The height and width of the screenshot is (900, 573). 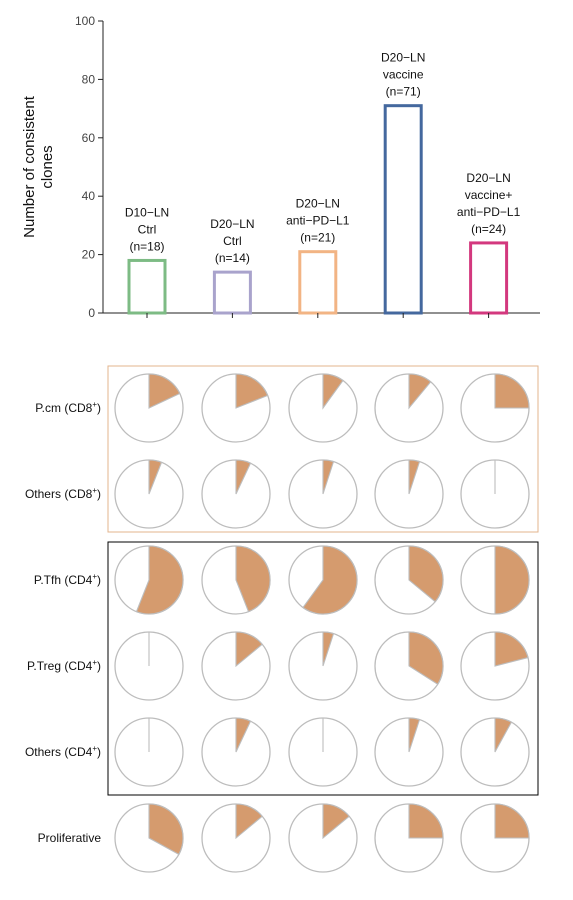 I want to click on y-tick-label: 20, so click(x=89, y=255).